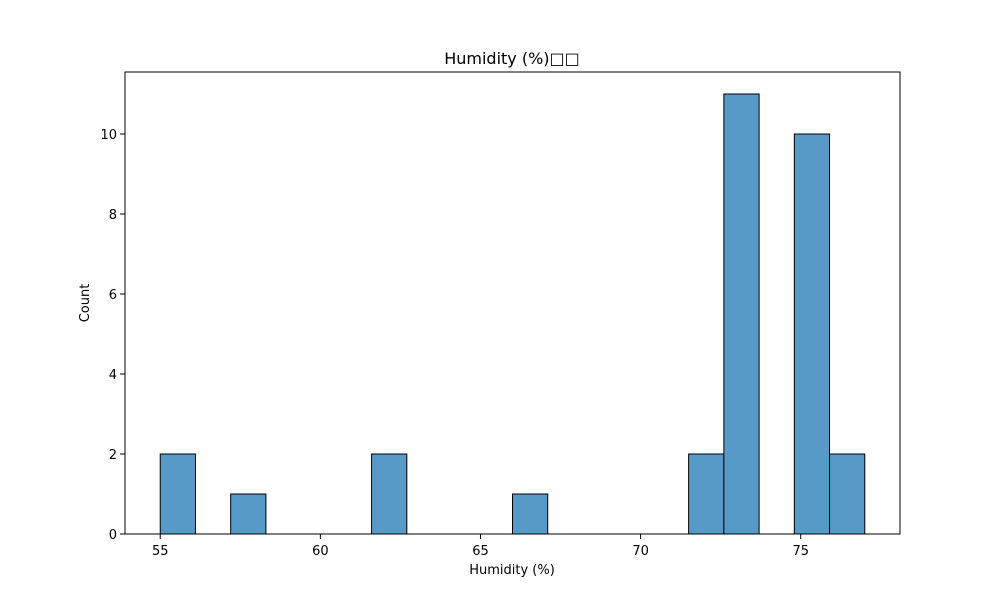 The width and height of the screenshot is (1000, 600). What do you see at coordinates (480, 551) in the screenshot?
I see `x-tick-label: 65` at bounding box center [480, 551].